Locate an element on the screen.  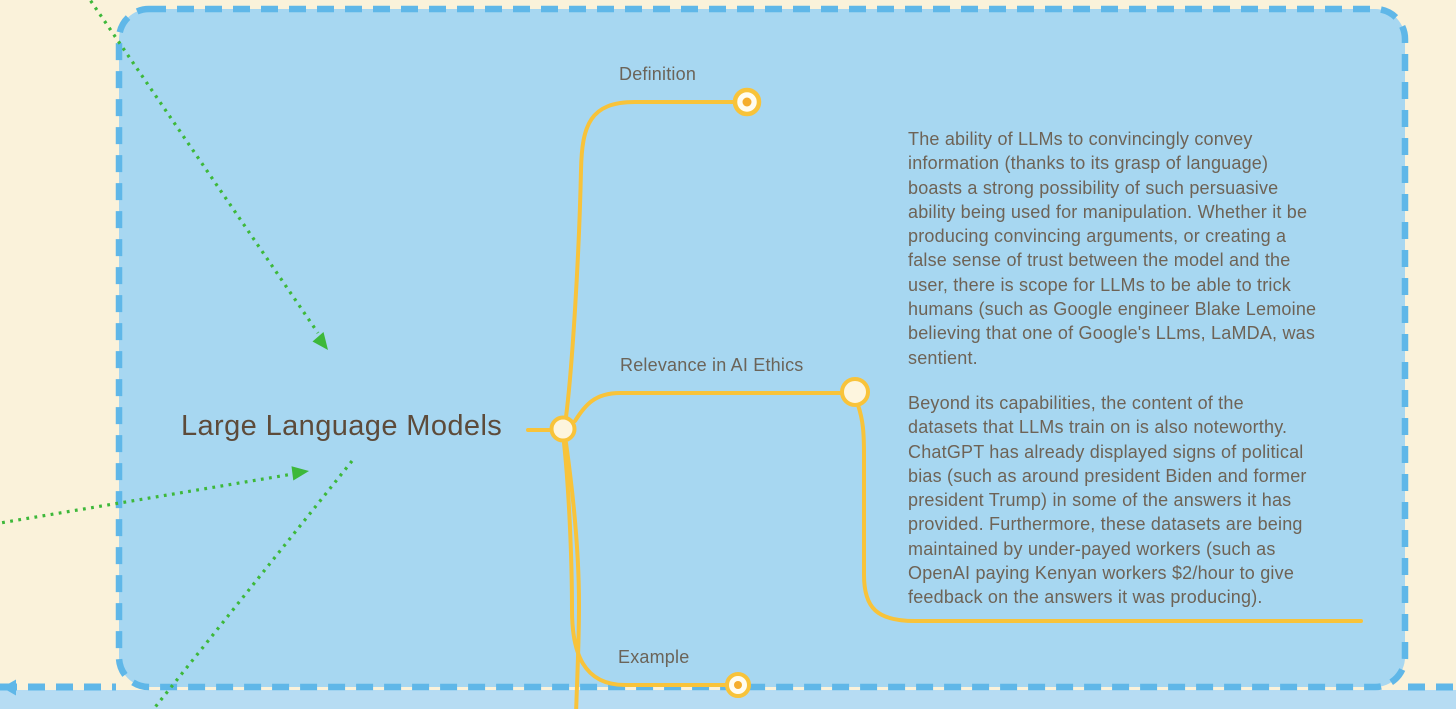
root-node-circle is located at coordinates (563, 429).